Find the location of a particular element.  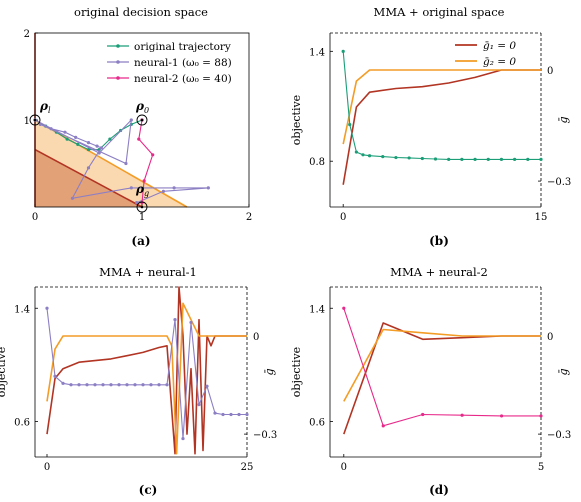

panel-b-title: MMA + original space is located at coordinates (439, 12).